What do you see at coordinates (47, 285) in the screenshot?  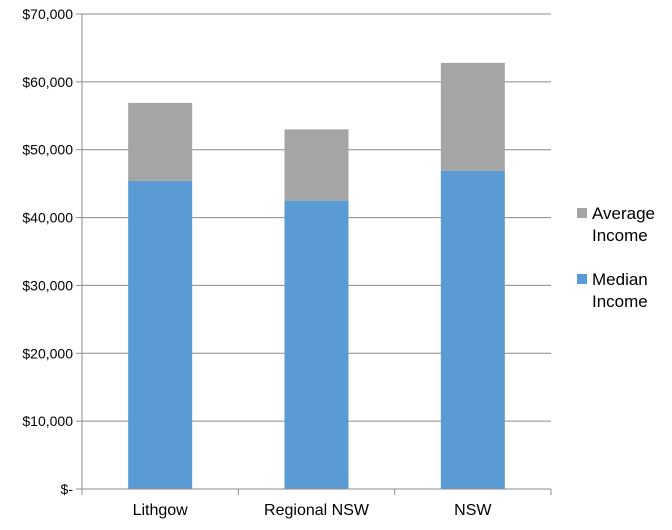 I see `y-tick-label: $30,000` at bounding box center [47, 285].